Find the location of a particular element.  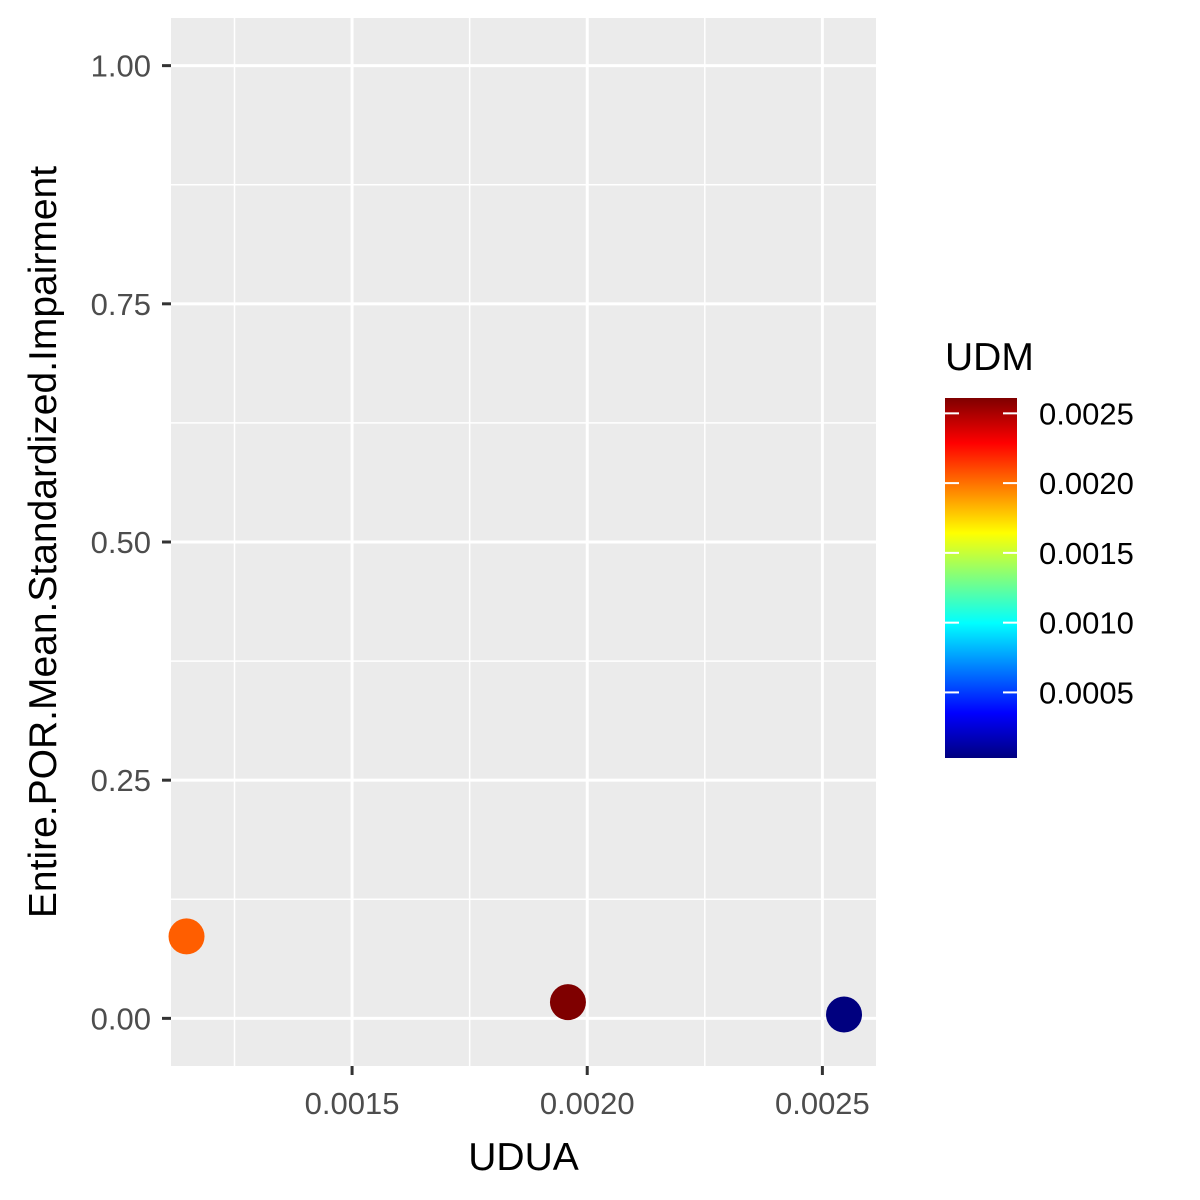

color-legend: UDM 0.0005 0.0010 0.0015 0.0020 0.0025 is located at coordinates (1039, 547).